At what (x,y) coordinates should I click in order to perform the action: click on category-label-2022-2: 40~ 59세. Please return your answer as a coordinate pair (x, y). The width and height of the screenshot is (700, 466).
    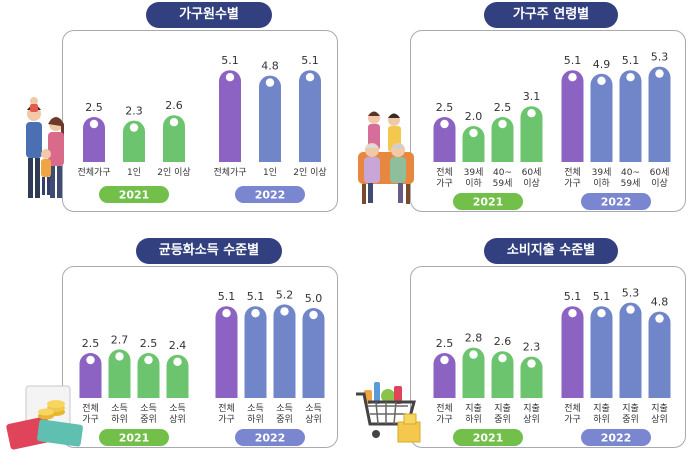
    Looking at the image, I should click on (631, 178).